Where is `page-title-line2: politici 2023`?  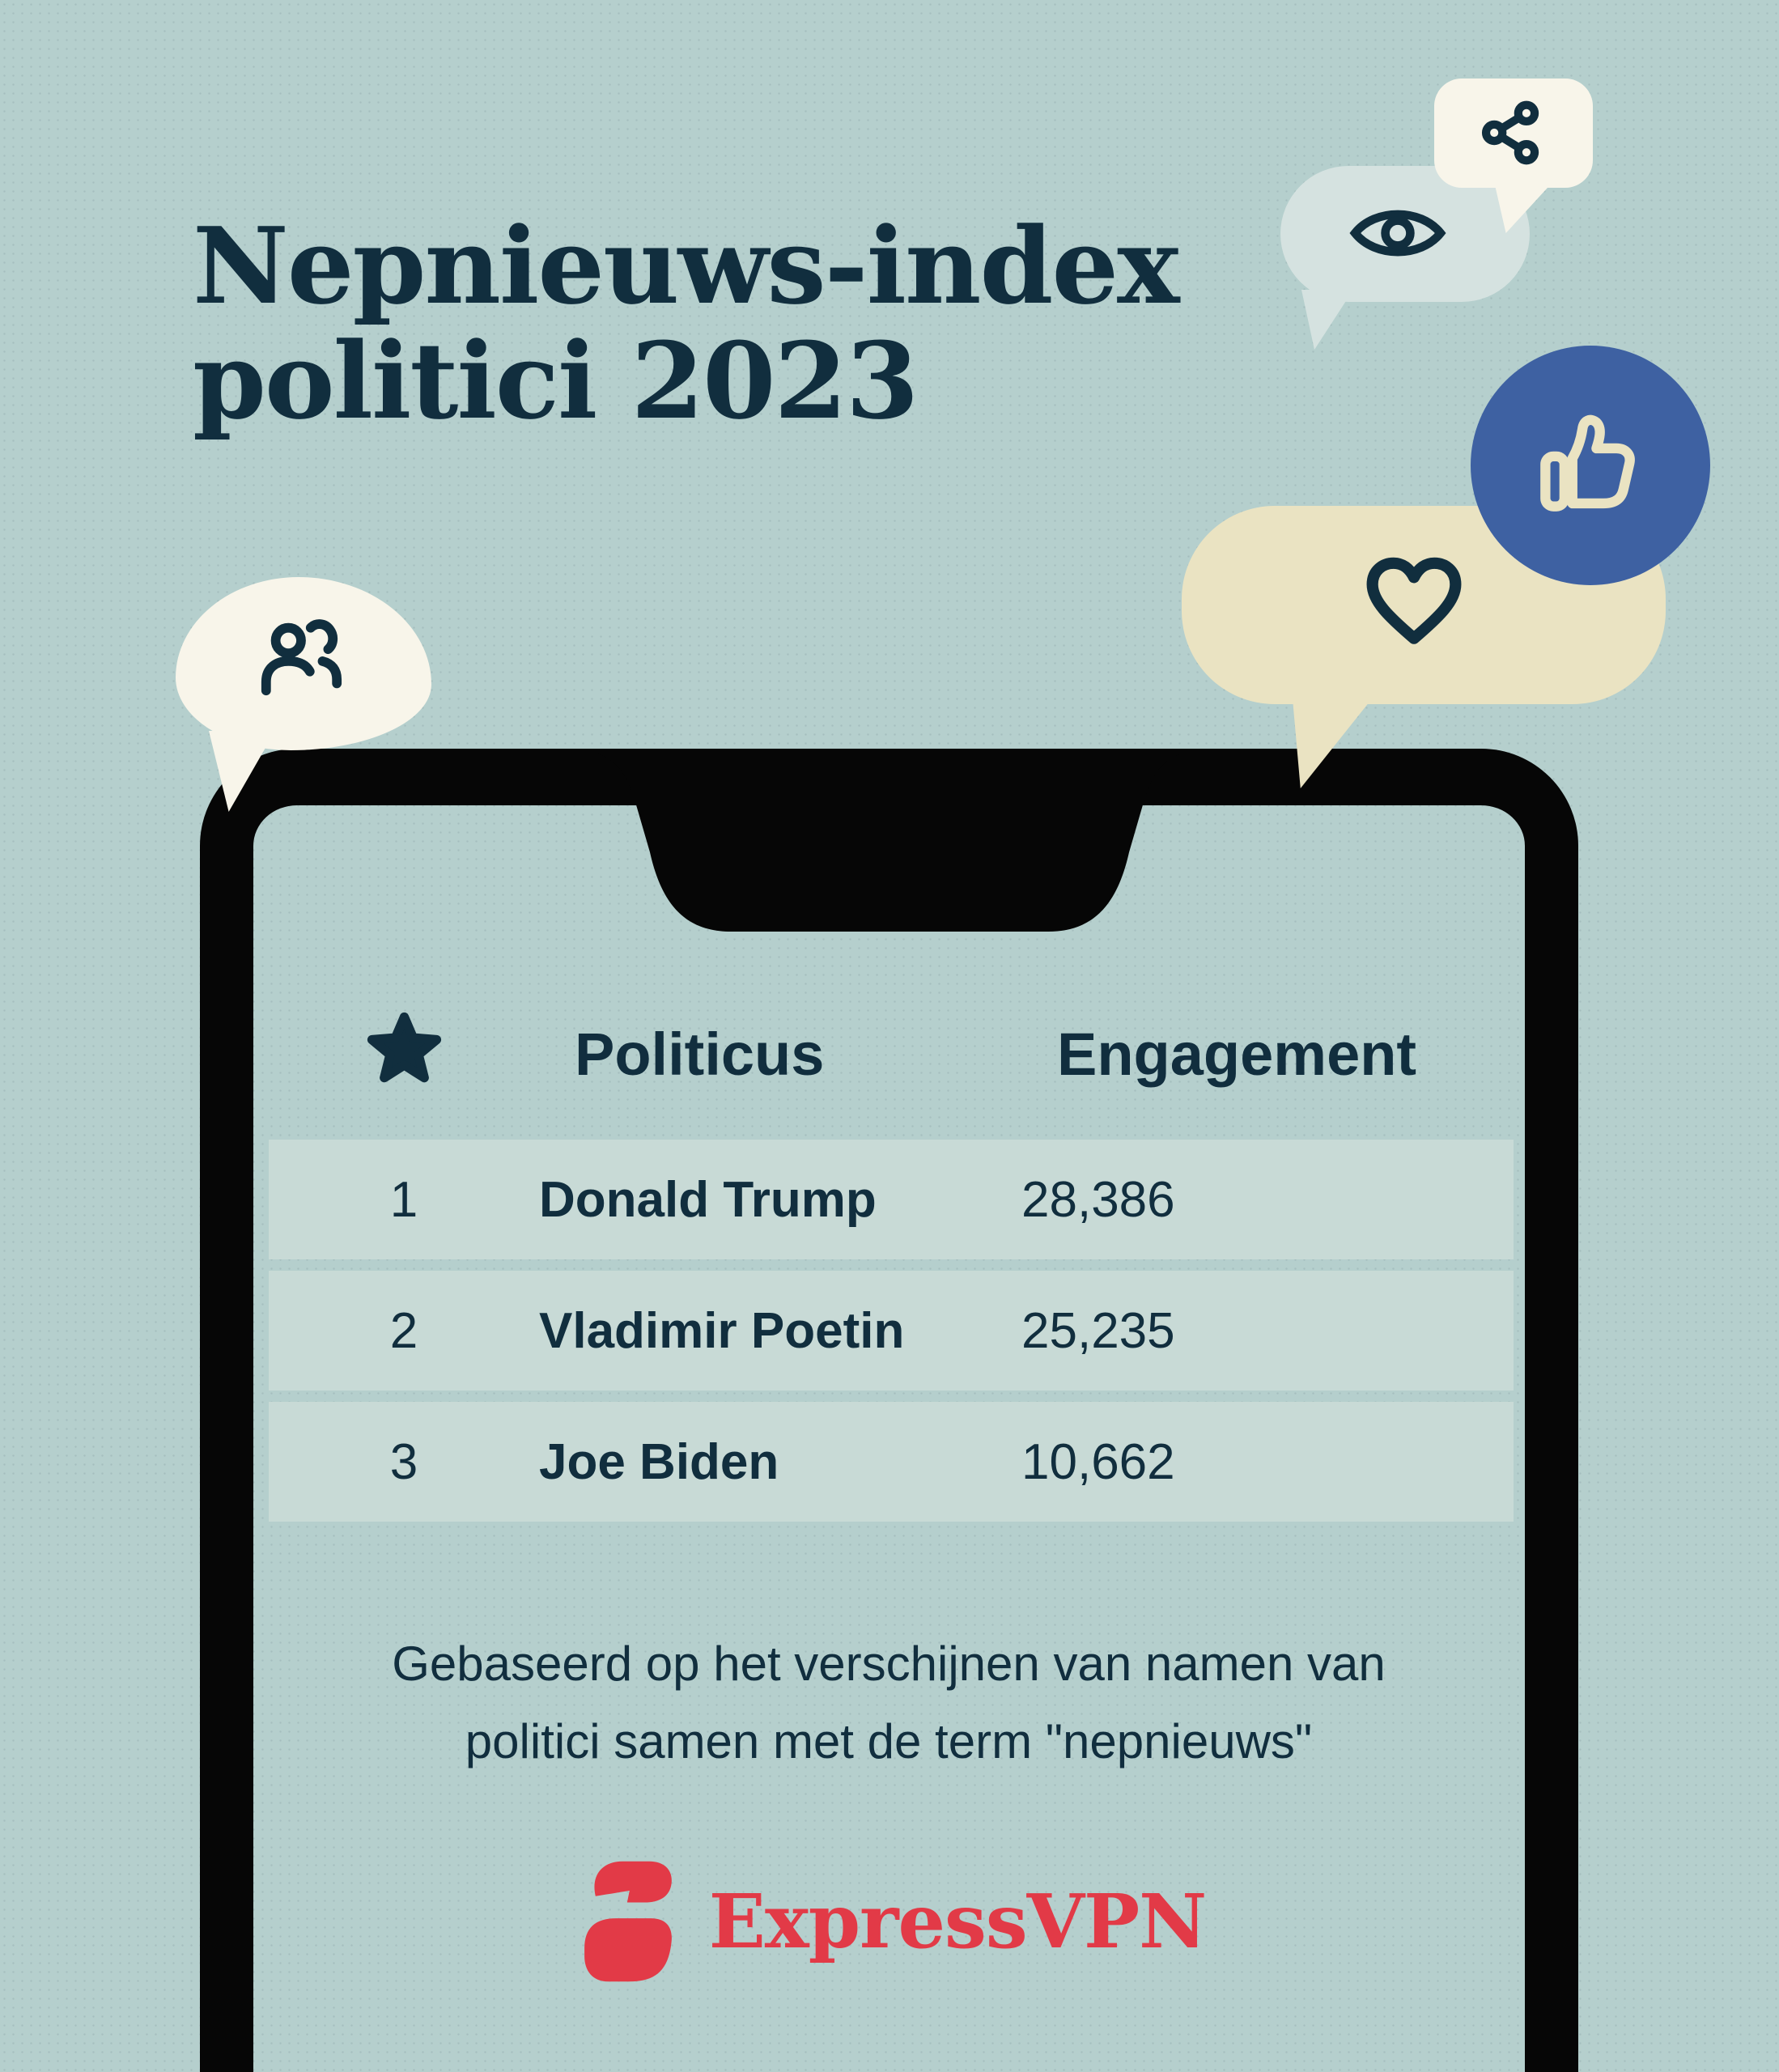 page-title-line2: politici 2023 is located at coordinates (556, 381).